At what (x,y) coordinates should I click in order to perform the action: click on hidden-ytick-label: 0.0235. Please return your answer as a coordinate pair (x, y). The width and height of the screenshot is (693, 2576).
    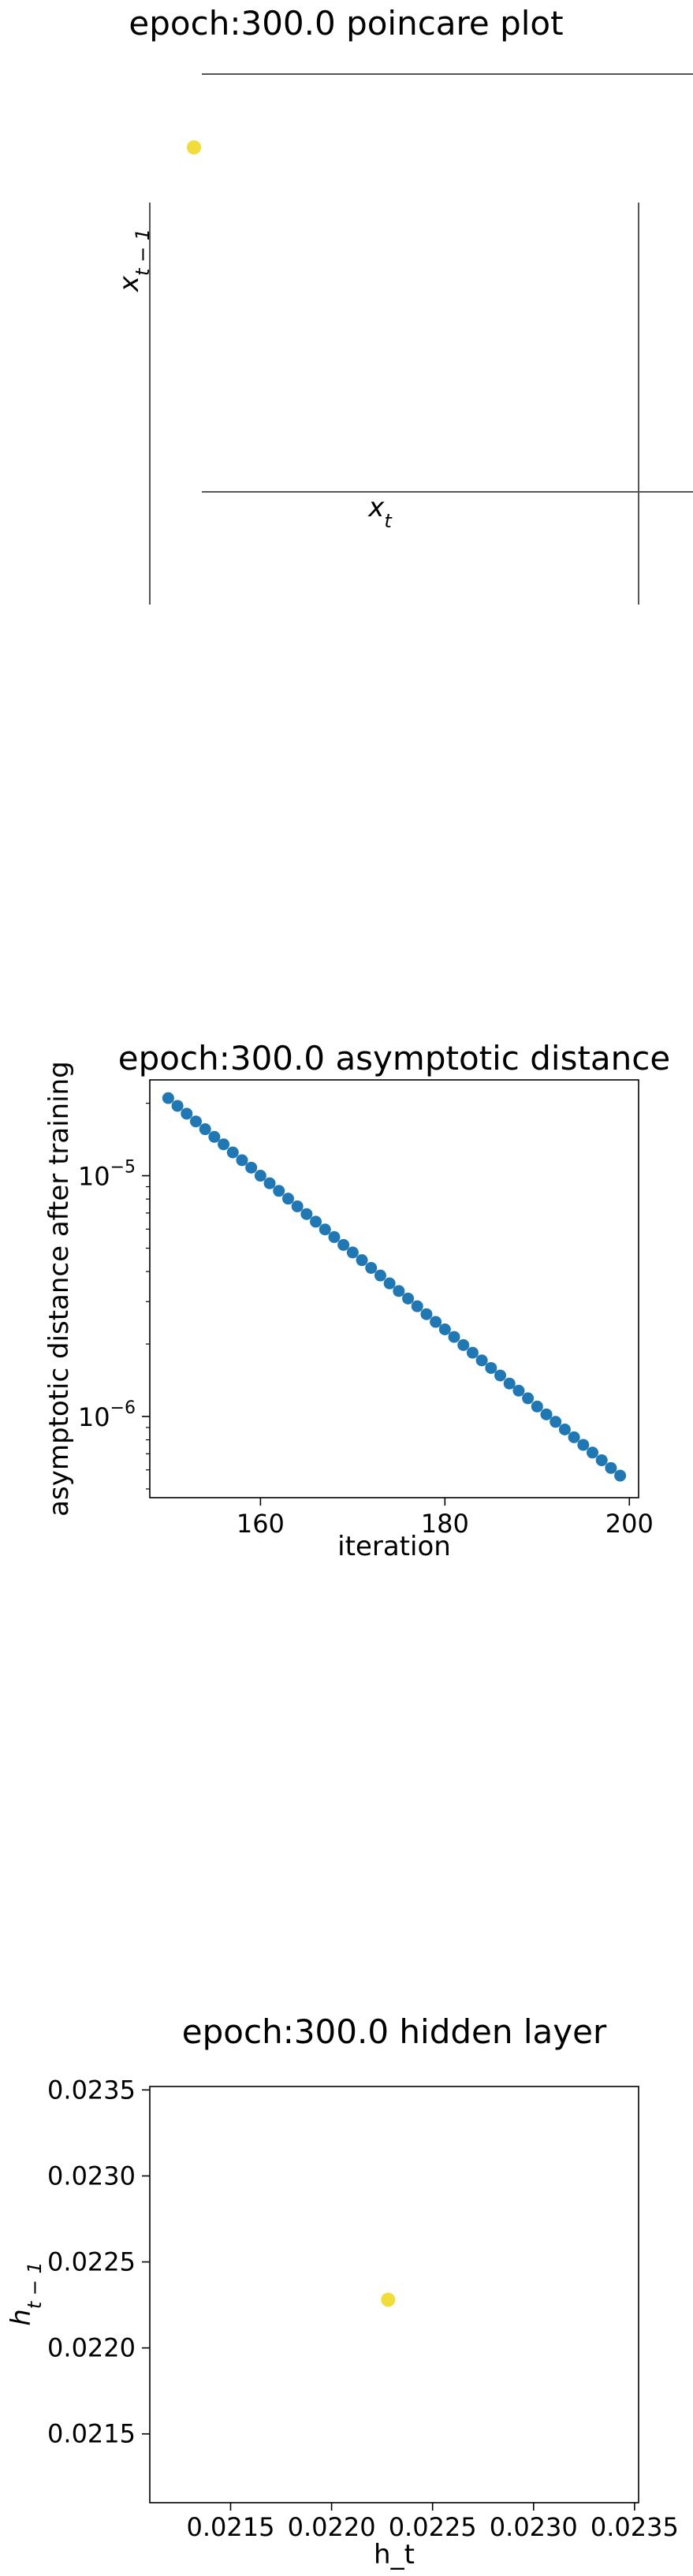
    Looking at the image, I should click on (91, 2090).